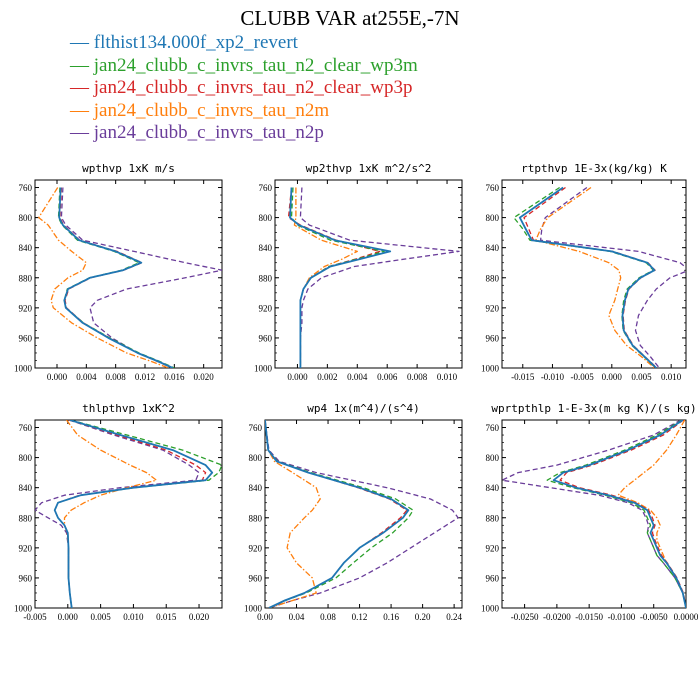 This screenshot has width=700, height=700. What do you see at coordinates (553, 377) in the screenshot?
I see `x-tick-label: -0.010` at bounding box center [553, 377].